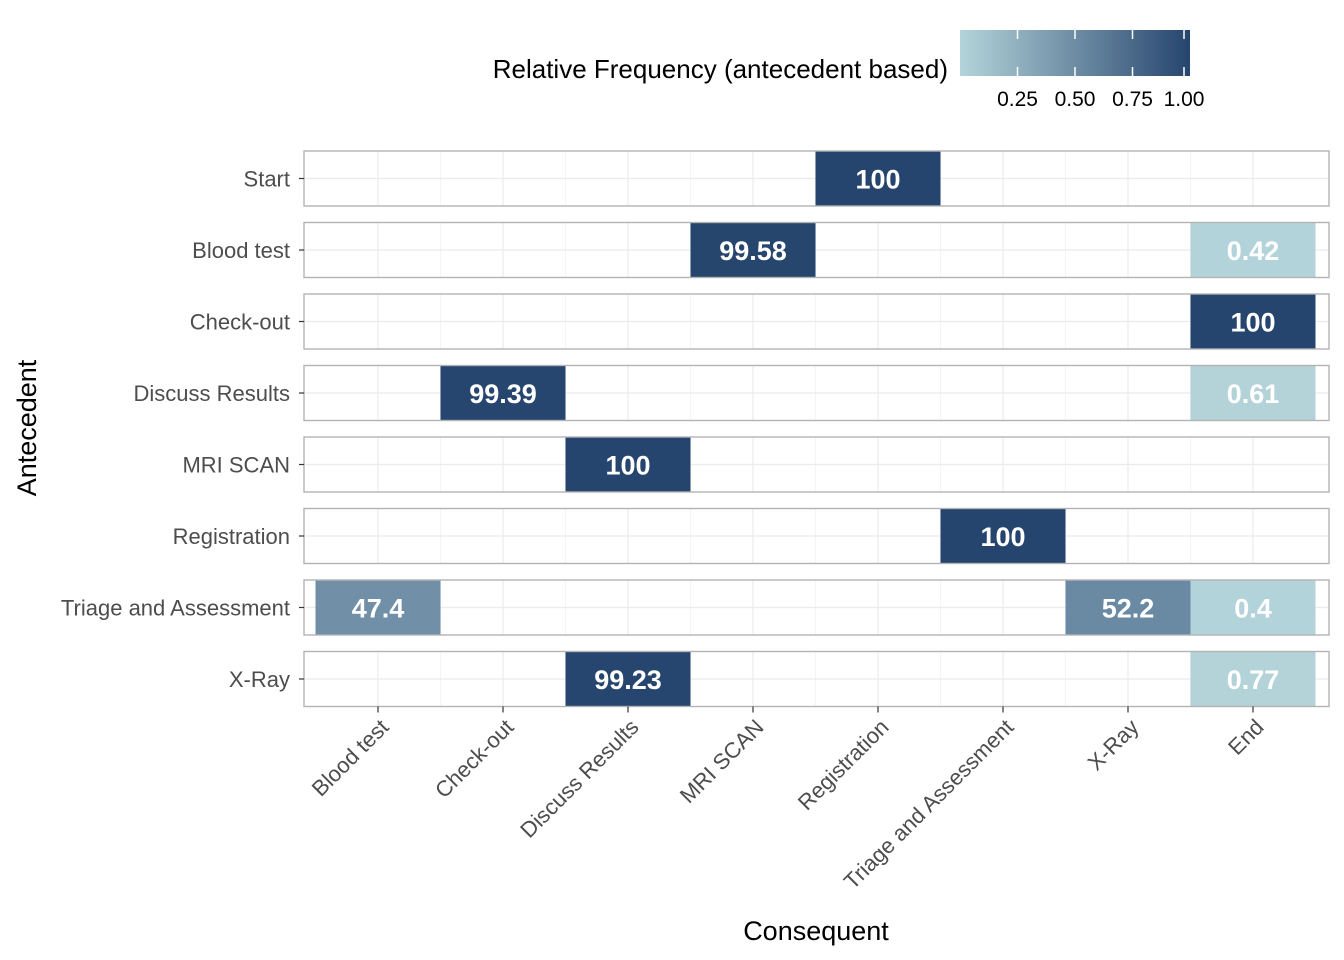 Image resolution: width=1344 pixels, height=960 pixels. Describe the element at coordinates (175, 608) in the screenshot. I see `y-tick-label: Triage and Assessment` at that location.